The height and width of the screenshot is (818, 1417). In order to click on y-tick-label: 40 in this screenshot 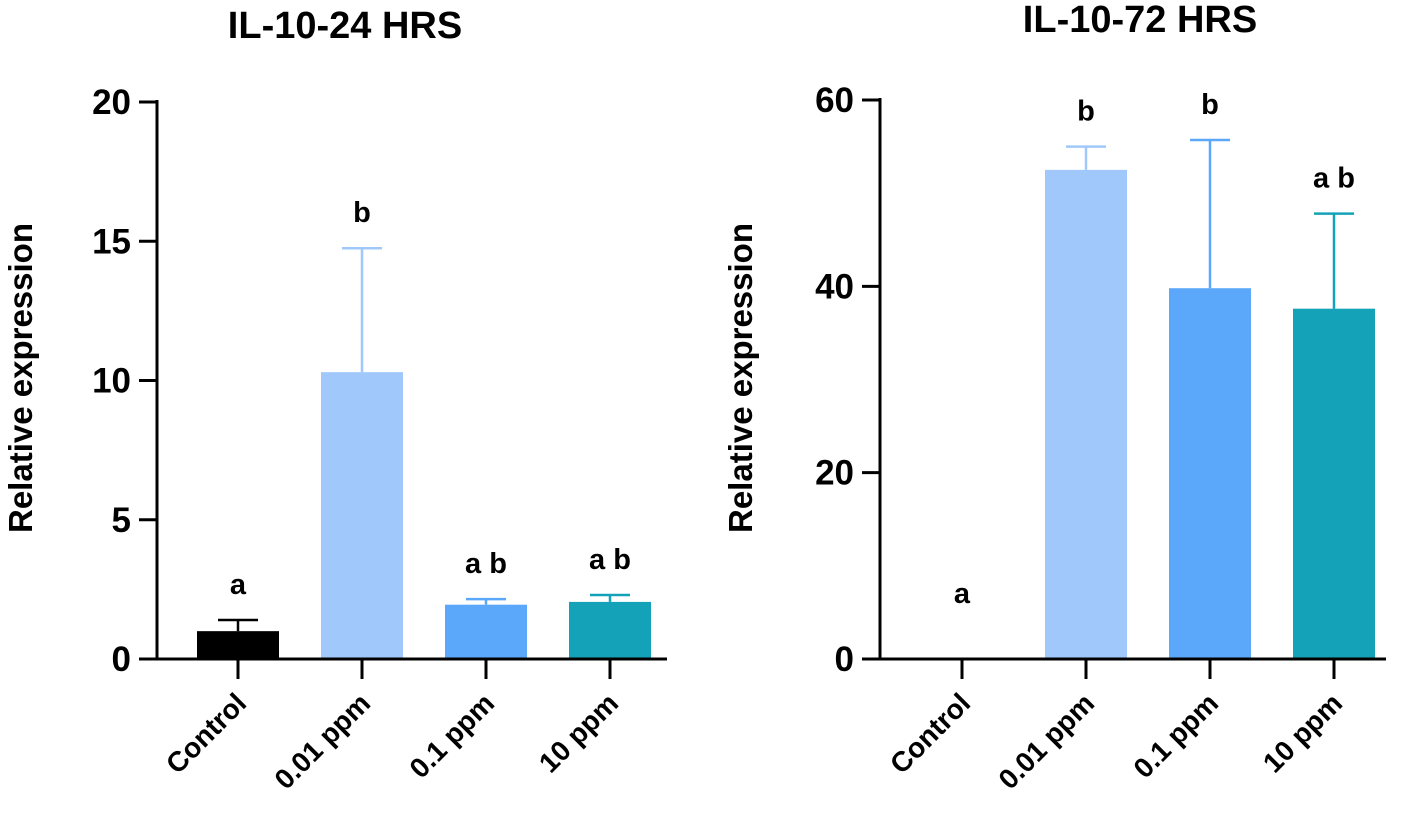, I will do `click(834, 286)`.